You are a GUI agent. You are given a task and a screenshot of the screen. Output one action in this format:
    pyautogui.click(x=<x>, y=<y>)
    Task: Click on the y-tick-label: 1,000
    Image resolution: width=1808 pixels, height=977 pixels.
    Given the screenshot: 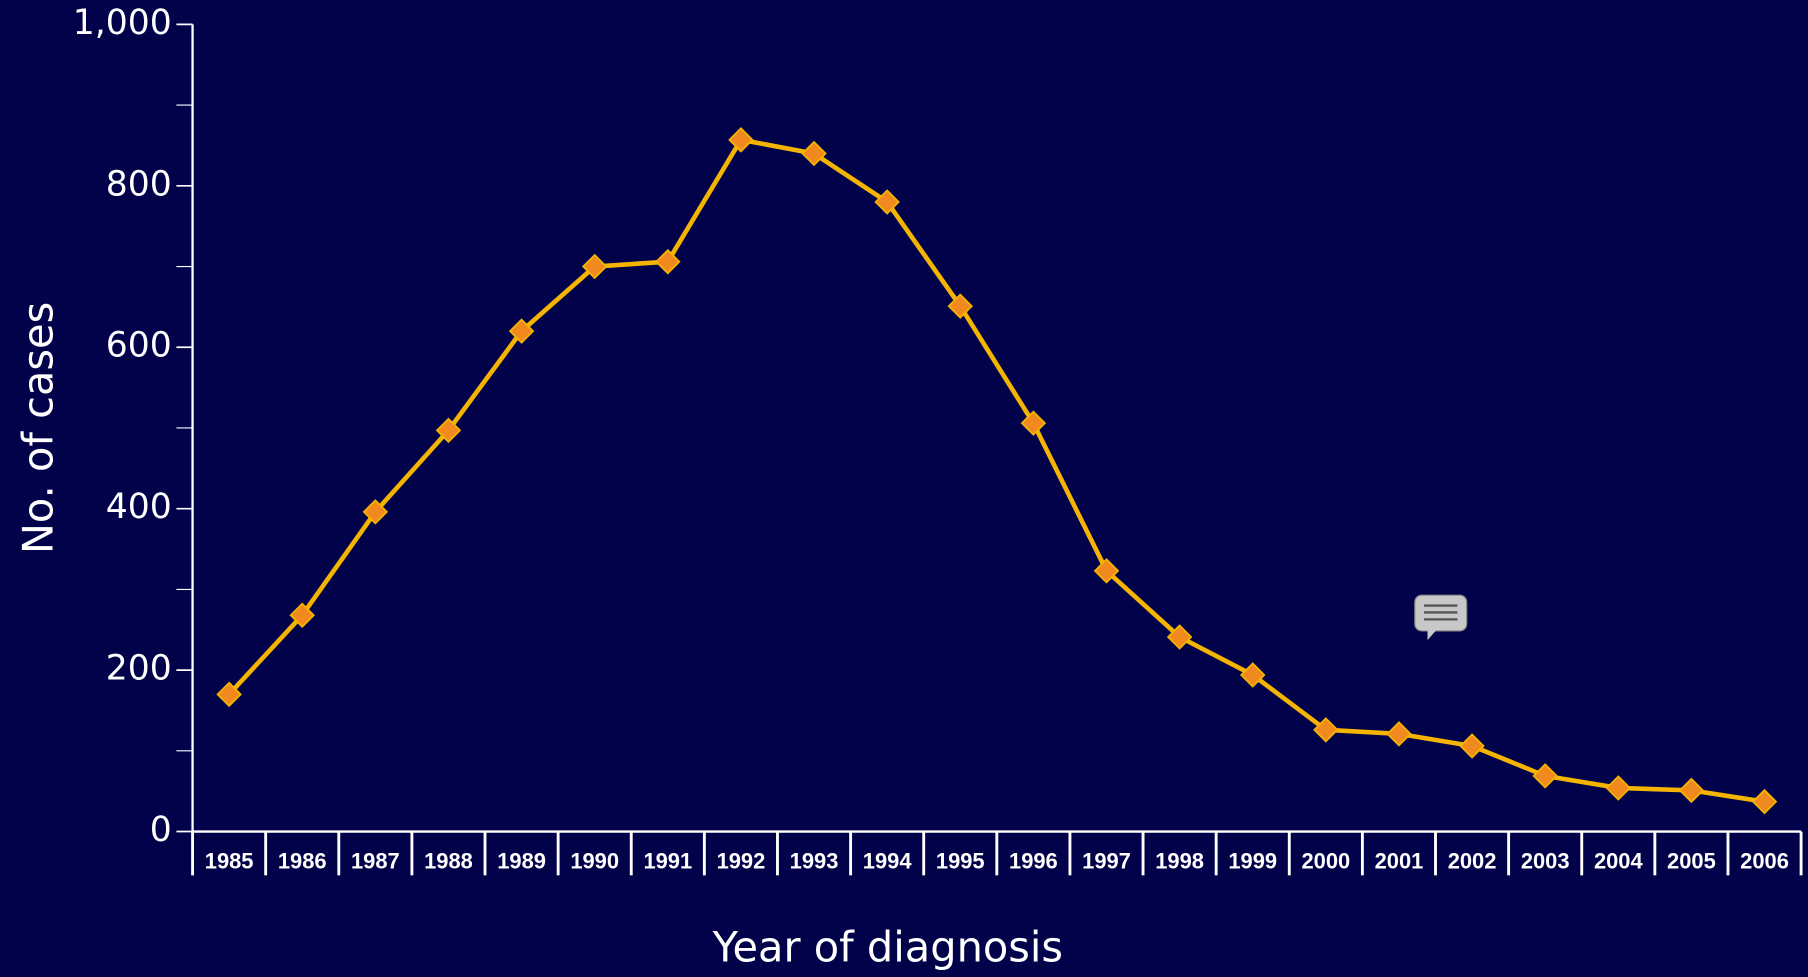 What is the action you would take?
    pyautogui.click(x=122, y=23)
    